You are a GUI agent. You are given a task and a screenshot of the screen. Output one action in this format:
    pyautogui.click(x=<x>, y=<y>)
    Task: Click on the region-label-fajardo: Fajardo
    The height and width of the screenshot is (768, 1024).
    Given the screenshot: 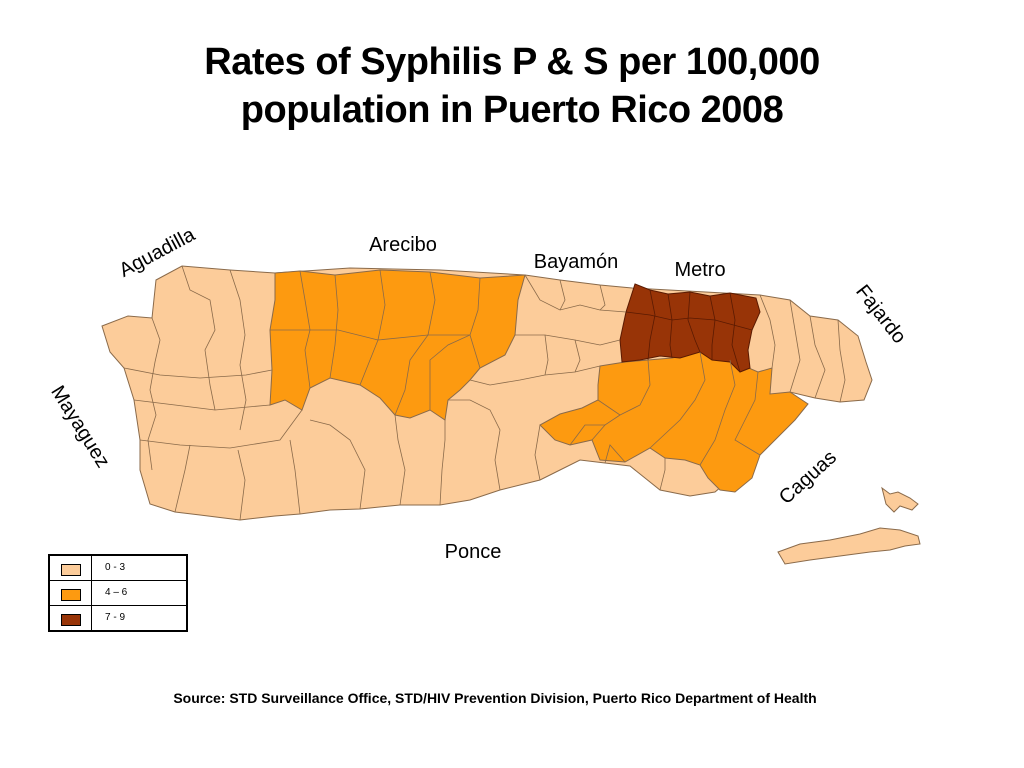 What is the action you would take?
    pyautogui.click(x=880, y=314)
    